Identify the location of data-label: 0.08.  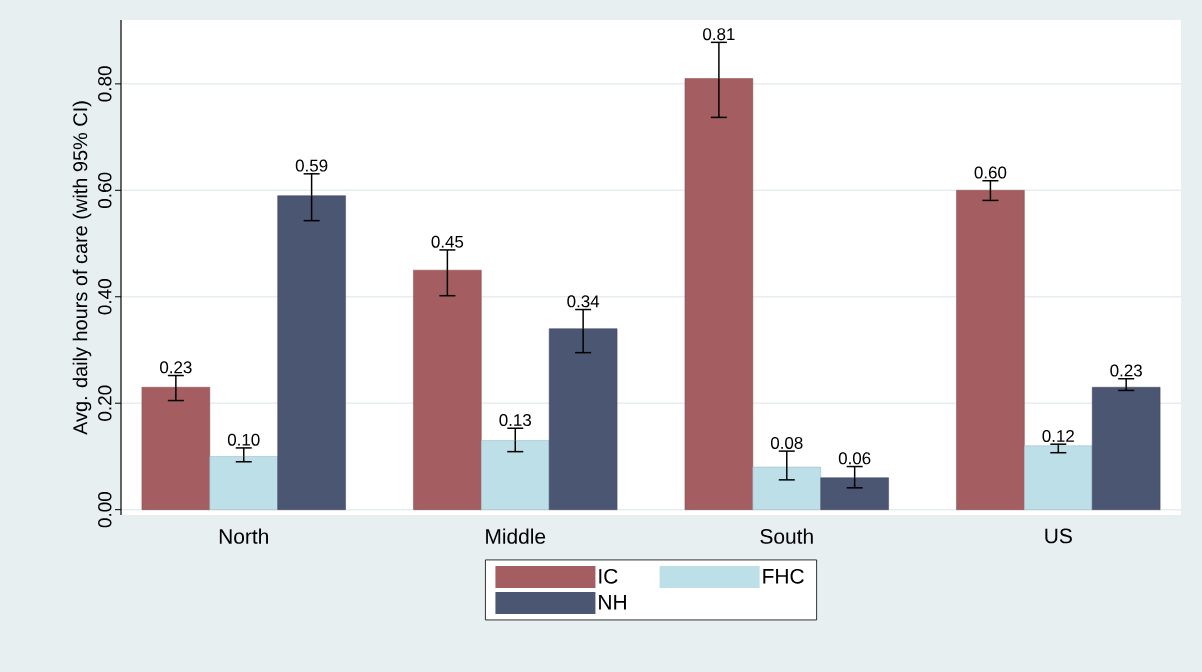
(786, 442).